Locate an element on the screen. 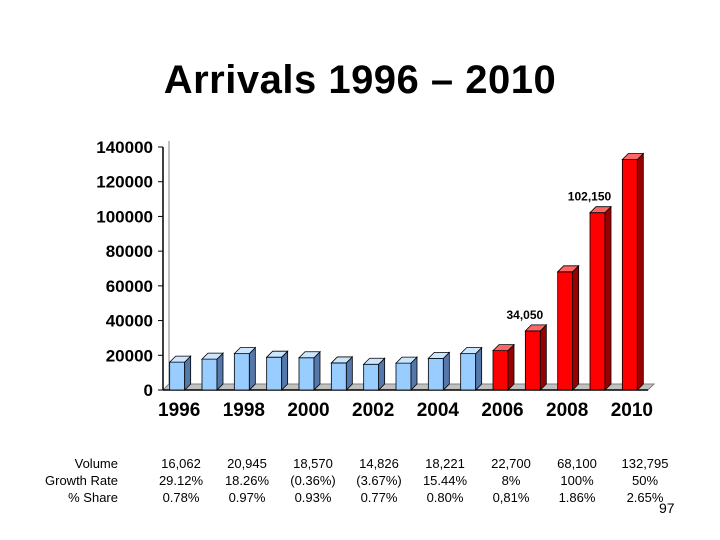 The height and width of the screenshot is (540, 720). x-tick-label: 2006 is located at coordinates (502, 410).